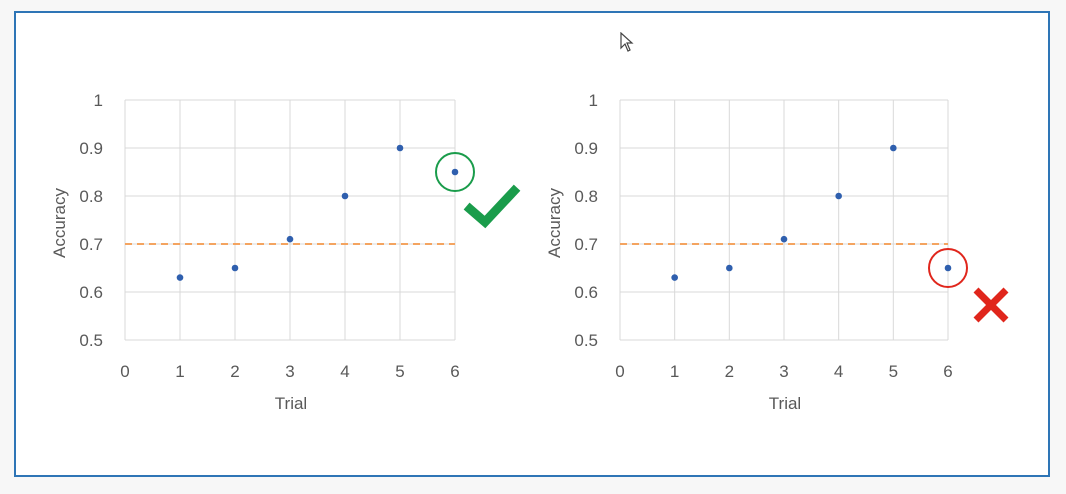 This screenshot has height=494, width=1066. What do you see at coordinates (991, 305) in the screenshot?
I see `cross-icon` at bounding box center [991, 305].